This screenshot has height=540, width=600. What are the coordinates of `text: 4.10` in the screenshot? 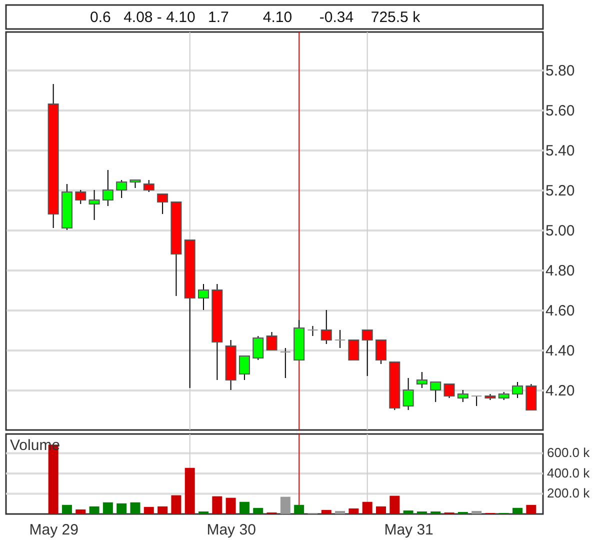 It's located at (277, 17).